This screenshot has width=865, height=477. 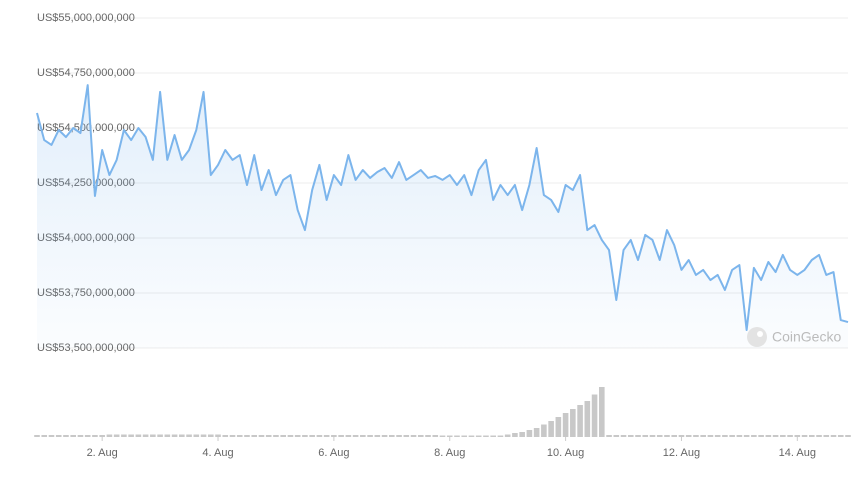 What do you see at coordinates (449, 453) in the screenshot?
I see `x-tick-label: 8. Aug` at bounding box center [449, 453].